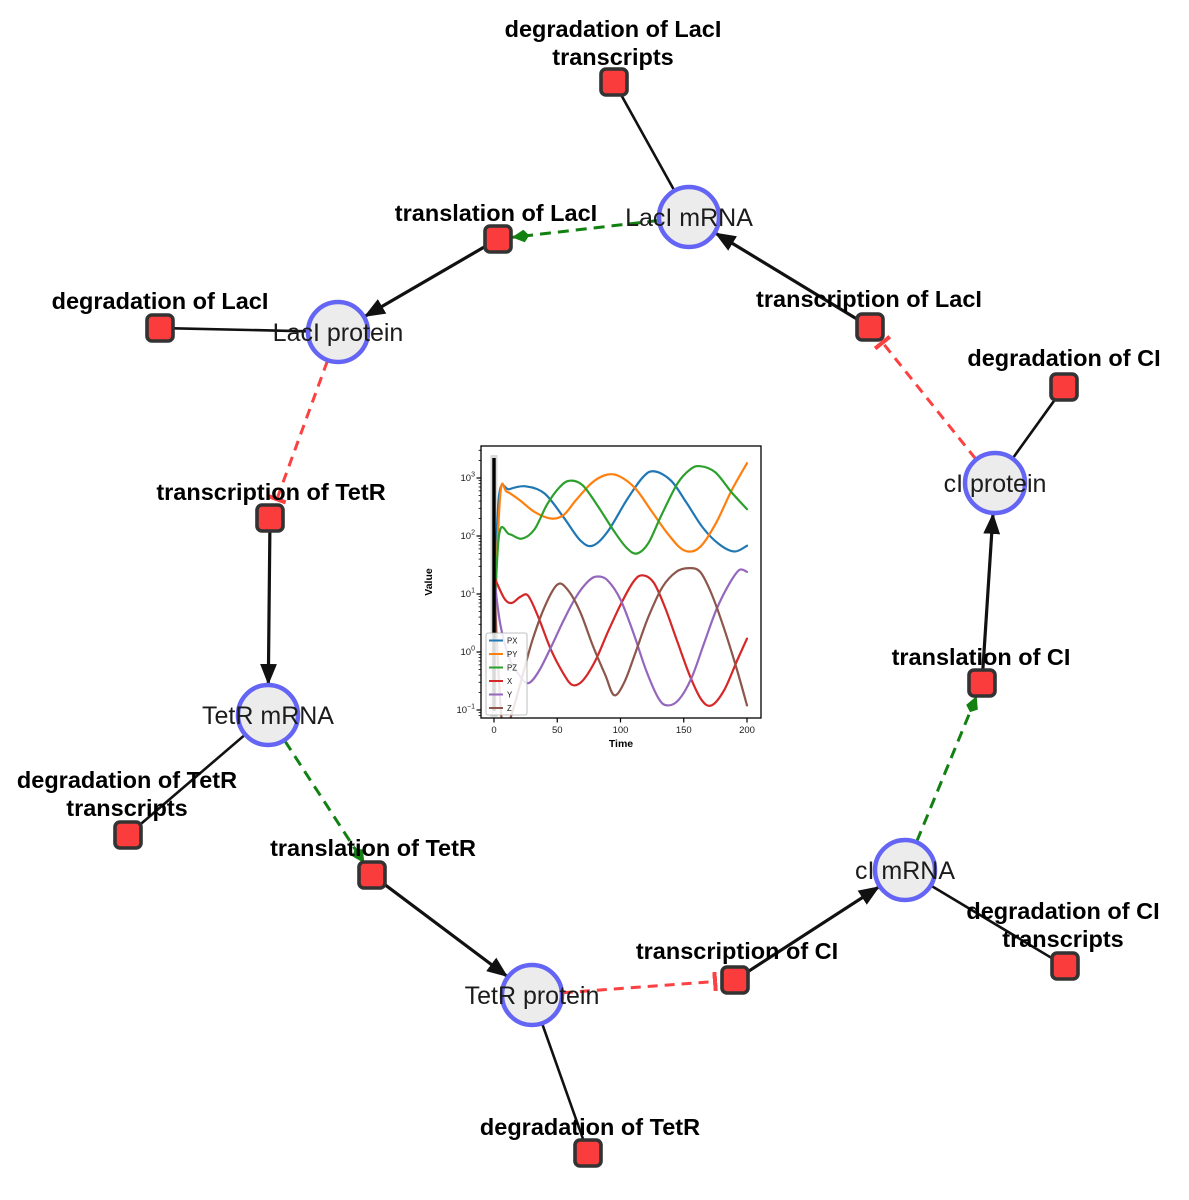  What do you see at coordinates (468, 536) in the screenshot?
I see `y-tick-label: 10²` at bounding box center [468, 536].